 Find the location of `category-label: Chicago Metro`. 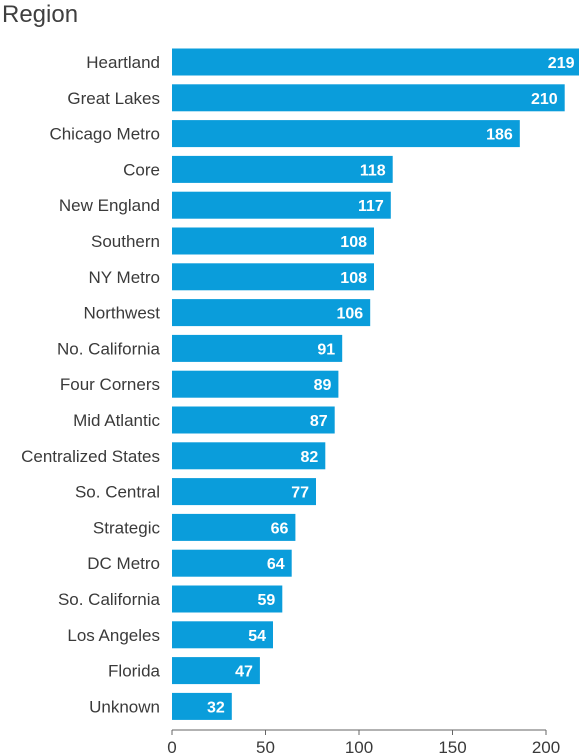

category-label: Chicago Metro is located at coordinates (104, 134).